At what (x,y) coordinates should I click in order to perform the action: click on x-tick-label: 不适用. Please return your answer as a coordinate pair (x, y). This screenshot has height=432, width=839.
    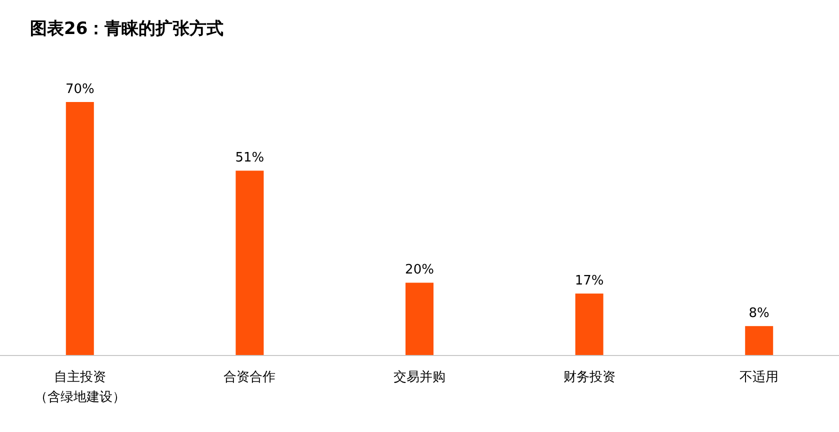
    Looking at the image, I should click on (759, 377).